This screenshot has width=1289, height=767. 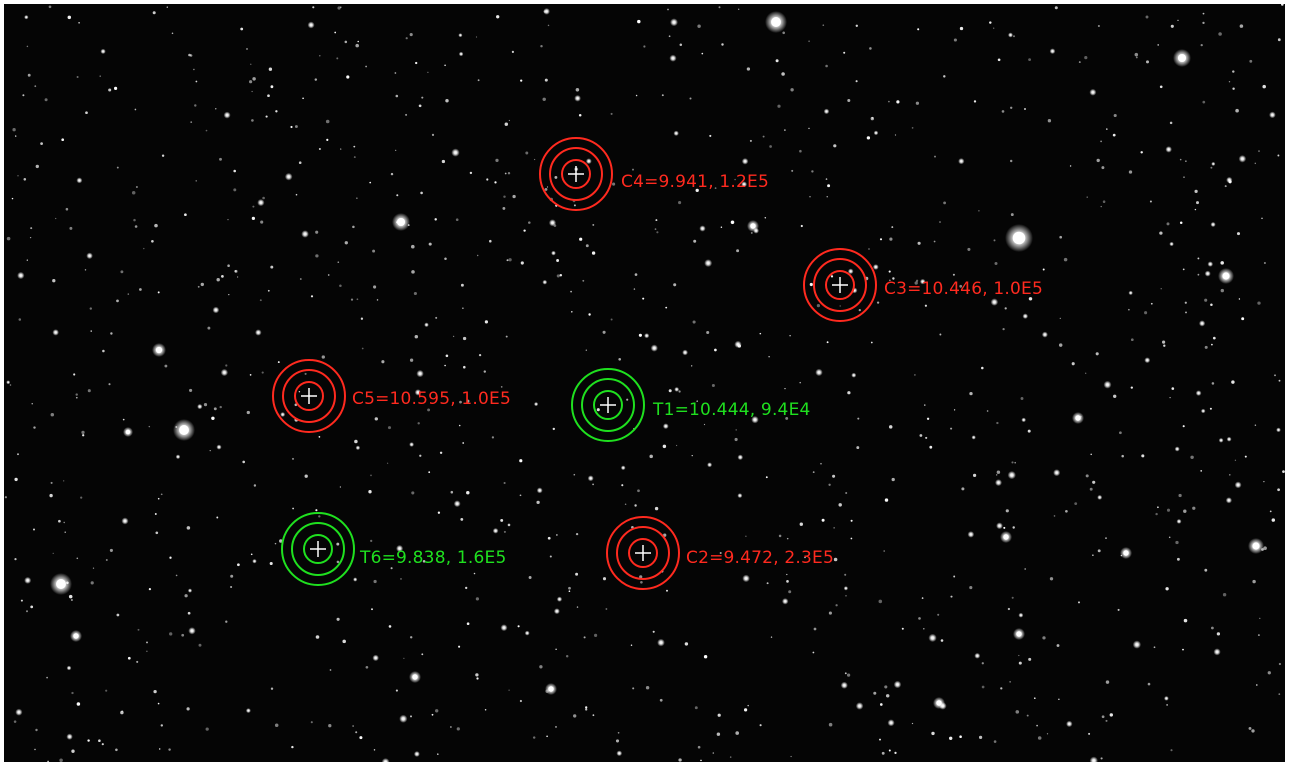 I want to click on aperture-t1: T1=10.444, 9.4E4, so click(x=691, y=405).